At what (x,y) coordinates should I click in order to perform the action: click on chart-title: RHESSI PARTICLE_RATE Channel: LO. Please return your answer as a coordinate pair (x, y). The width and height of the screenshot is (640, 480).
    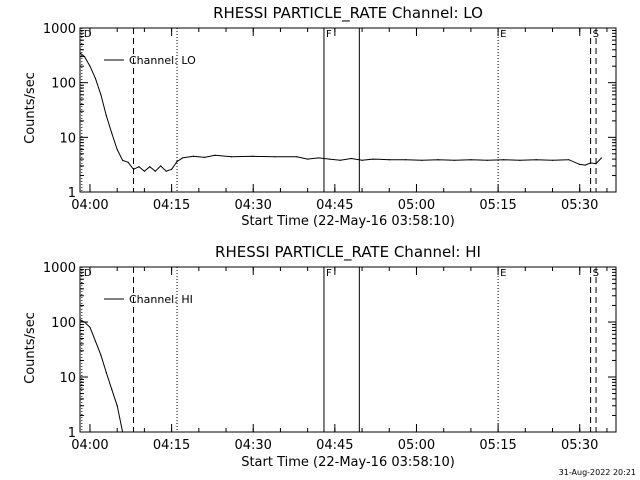
    Looking at the image, I should click on (348, 13).